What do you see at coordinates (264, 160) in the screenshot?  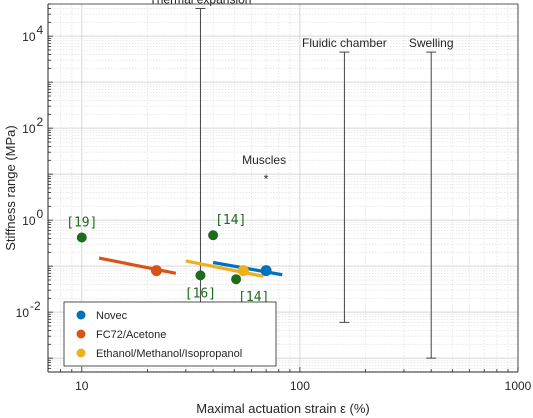 I see `marker-label: Muscles` at bounding box center [264, 160].